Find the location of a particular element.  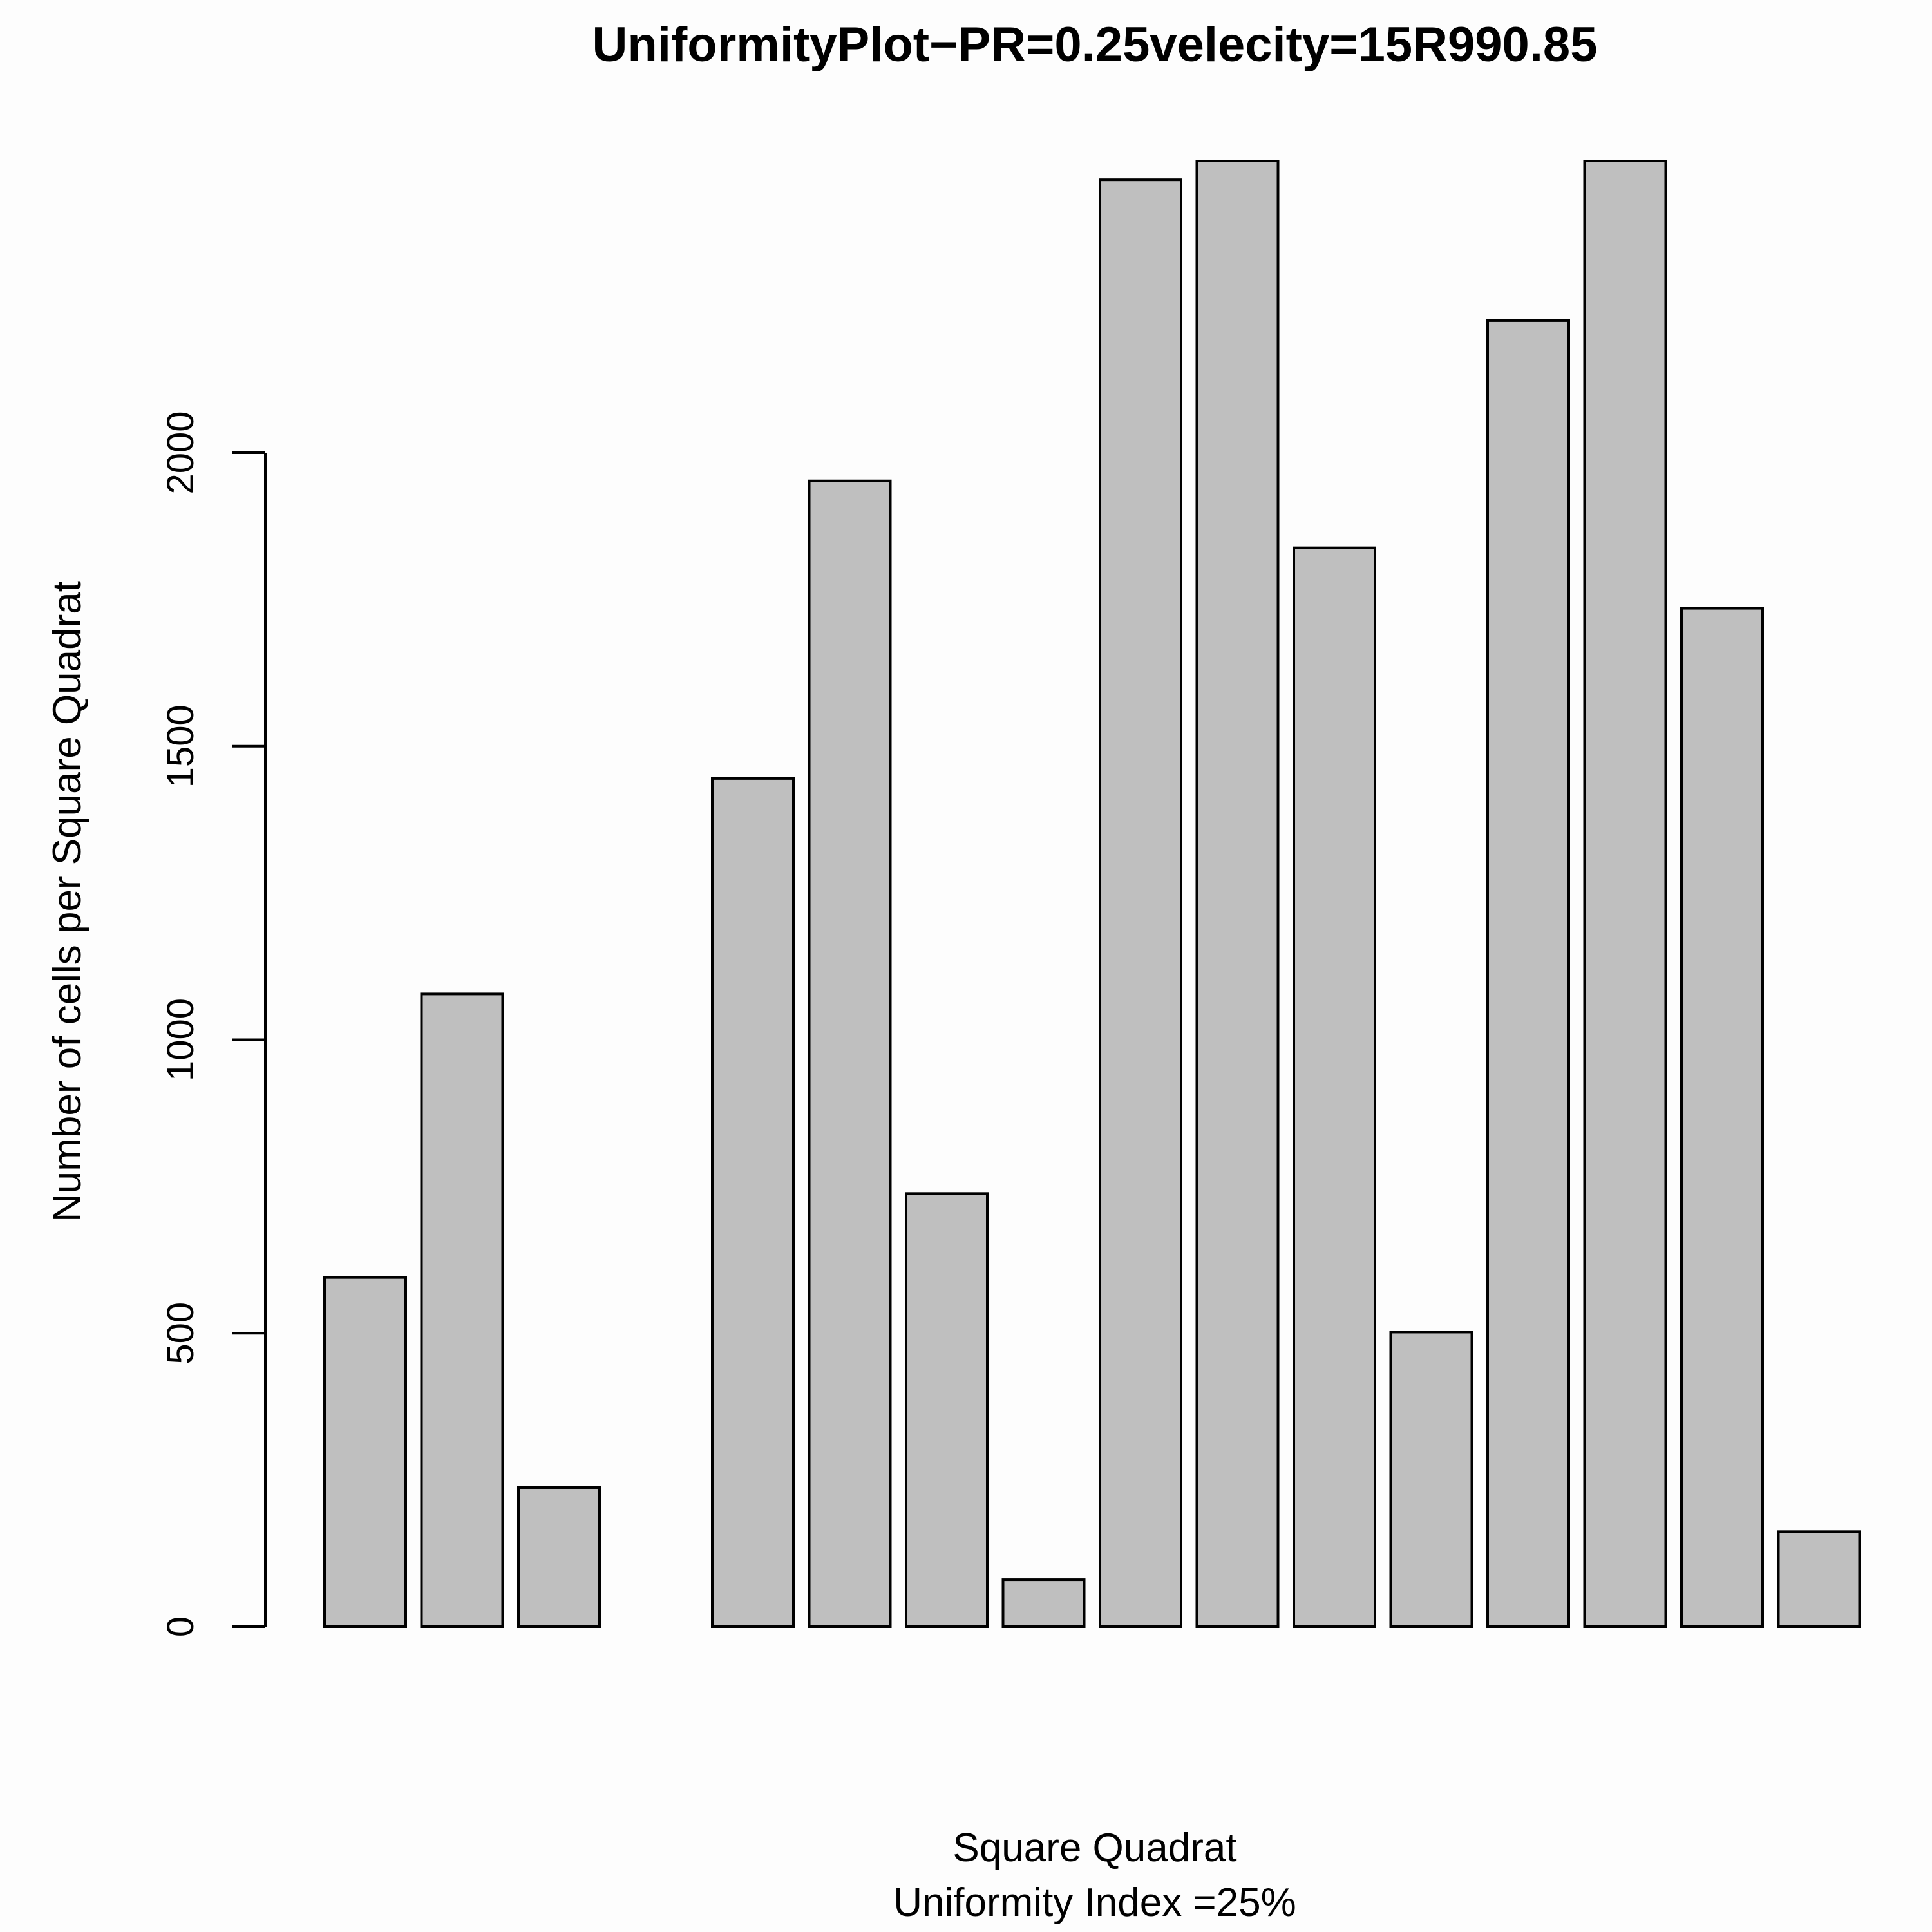

y-axis: 0 500 1000 1500 2000 is located at coordinates (214, 1024).